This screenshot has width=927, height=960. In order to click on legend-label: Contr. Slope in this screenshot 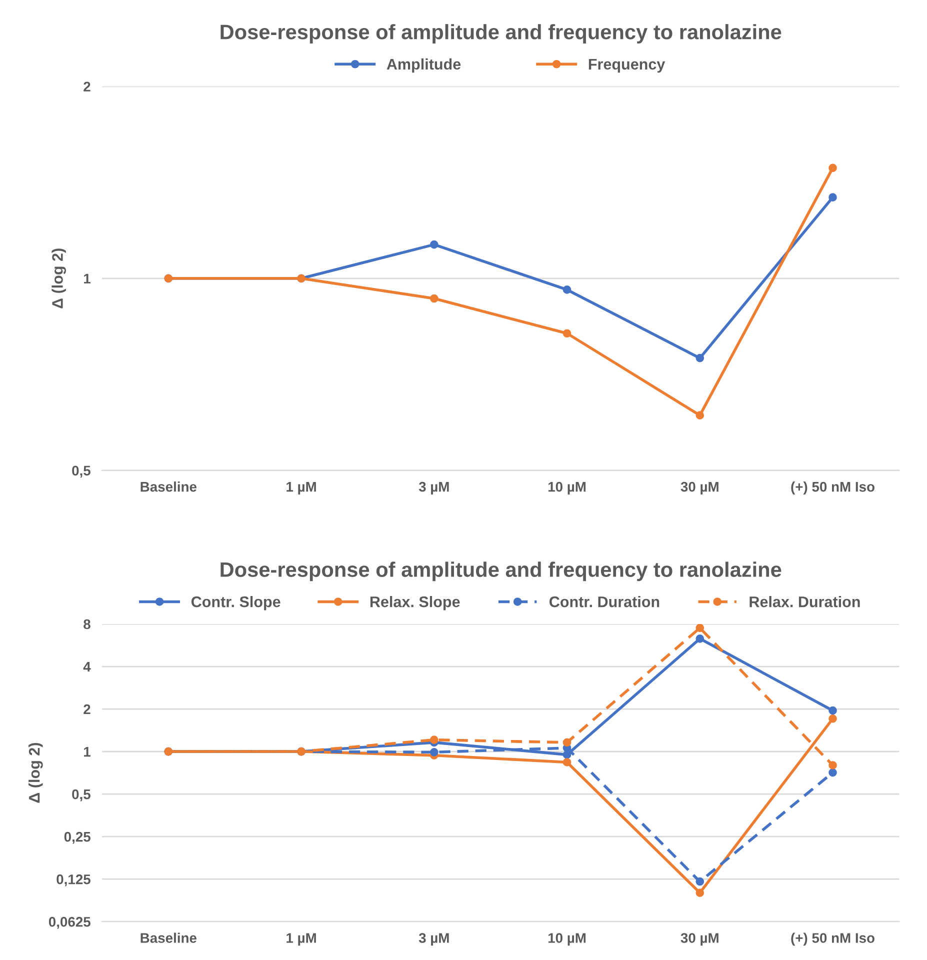, I will do `click(235, 603)`.